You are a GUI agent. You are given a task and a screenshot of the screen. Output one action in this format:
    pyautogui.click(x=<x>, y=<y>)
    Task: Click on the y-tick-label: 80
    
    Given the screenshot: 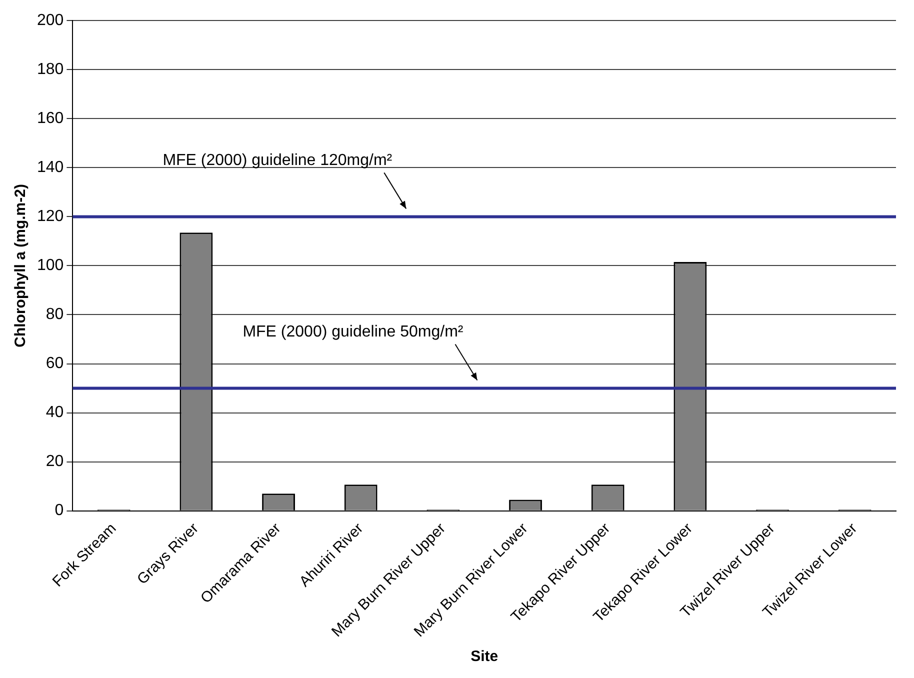 What is the action you would take?
    pyautogui.click(x=55, y=315)
    